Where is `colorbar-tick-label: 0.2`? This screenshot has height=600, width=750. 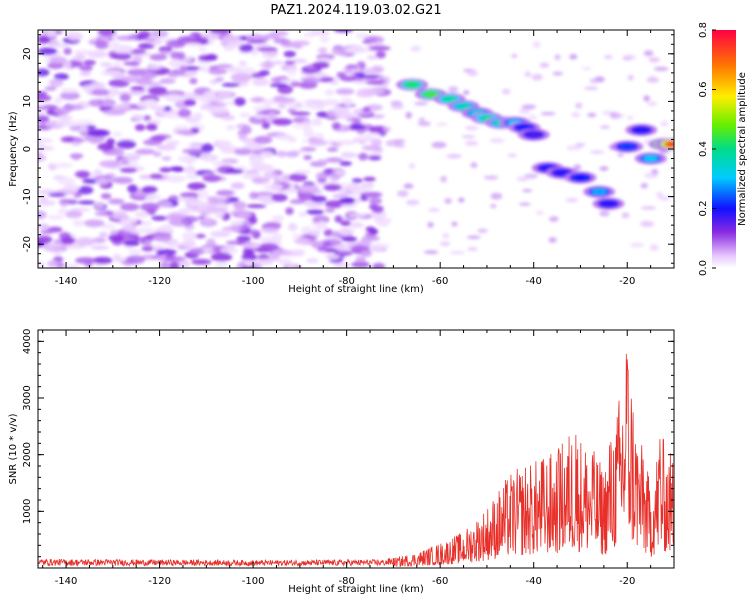 colorbar-tick-label: 0.2 is located at coordinates (703, 209).